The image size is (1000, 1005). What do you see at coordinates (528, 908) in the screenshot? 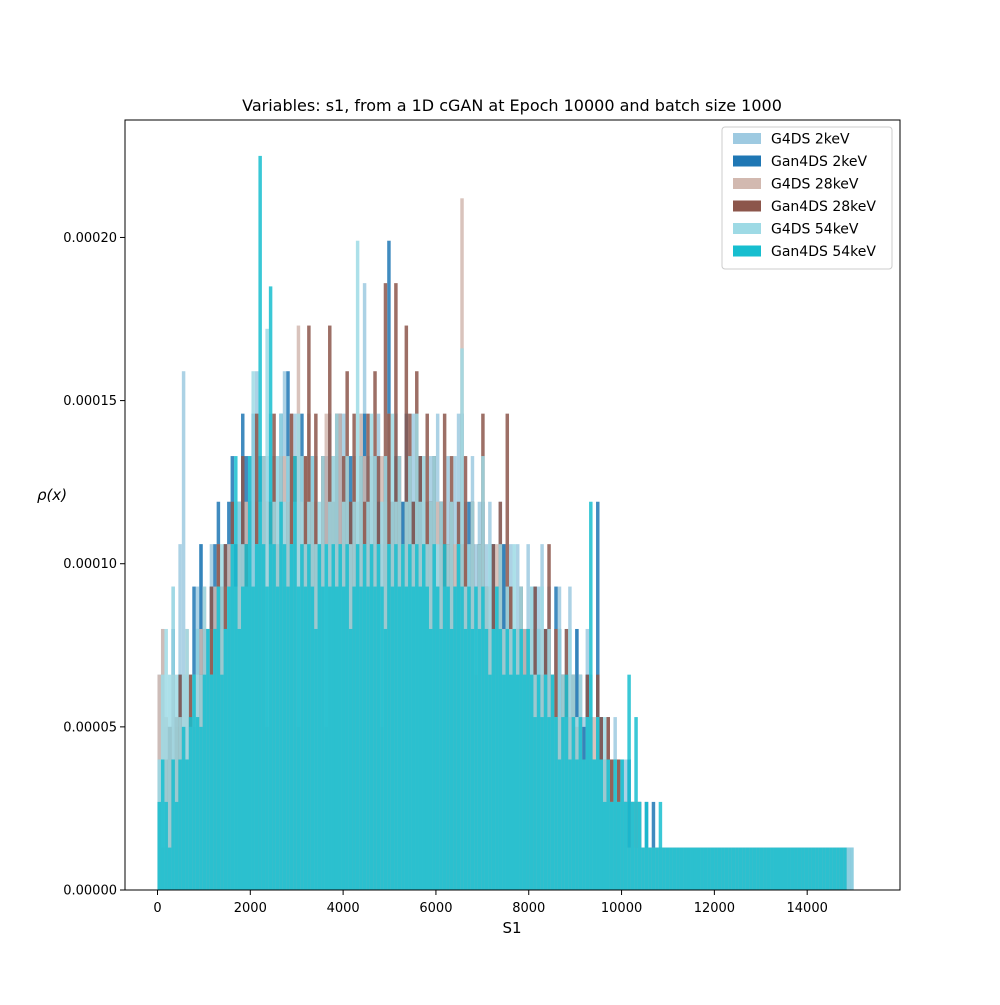
I see `x-tick-label: 8000` at bounding box center [528, 908].